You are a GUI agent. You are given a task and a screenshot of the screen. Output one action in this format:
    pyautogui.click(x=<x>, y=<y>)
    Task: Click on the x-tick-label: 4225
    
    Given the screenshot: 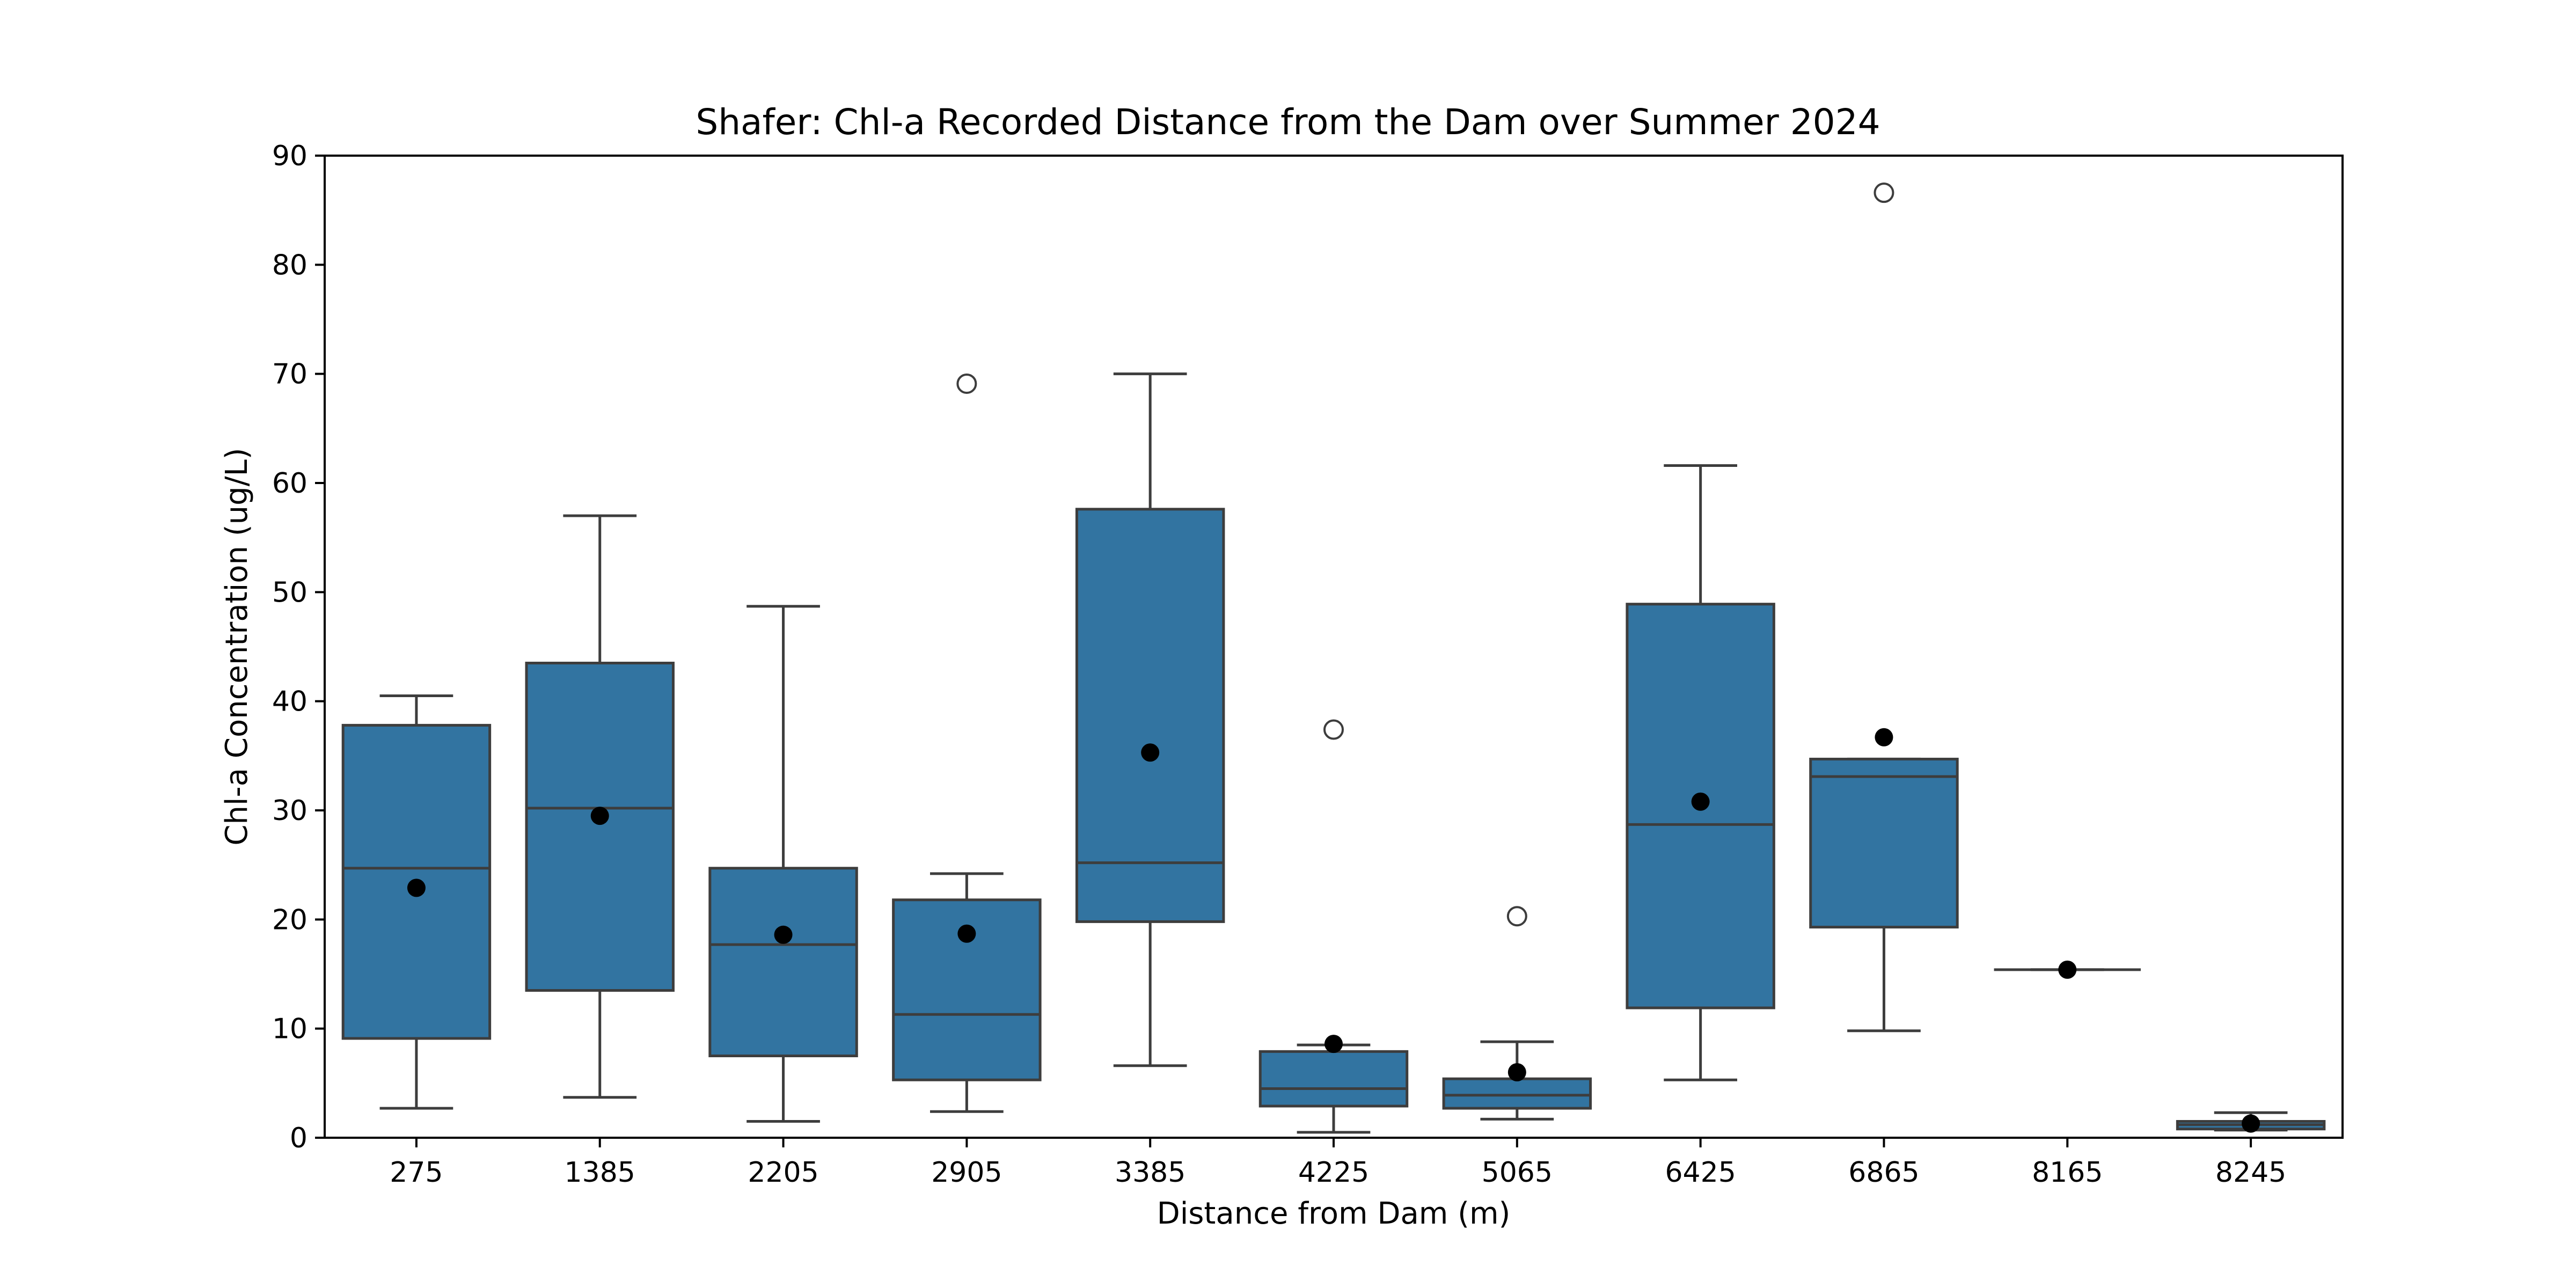 What is the action you would take?
    pyautogui.click(x=1333, y=1173)
    